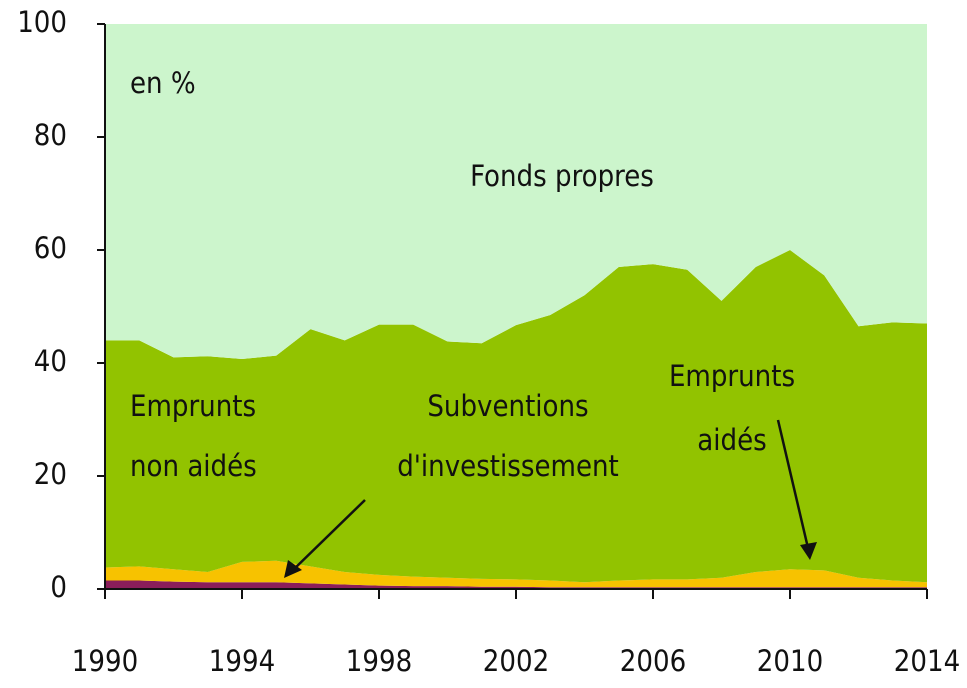  I want to click on x-tick-label: 2006, so click(653, 661).